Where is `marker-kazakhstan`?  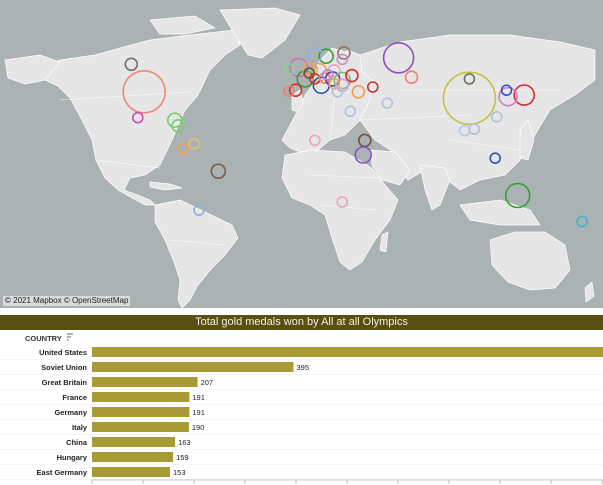
marker-kazakhstan is located at coordinates (411, 77).